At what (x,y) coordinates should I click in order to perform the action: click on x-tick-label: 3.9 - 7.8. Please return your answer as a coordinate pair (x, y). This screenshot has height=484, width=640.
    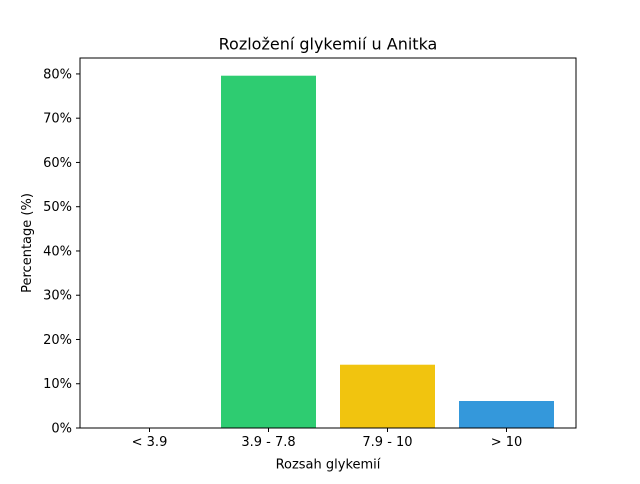
    Looking at the image, I should click on (268, 442).